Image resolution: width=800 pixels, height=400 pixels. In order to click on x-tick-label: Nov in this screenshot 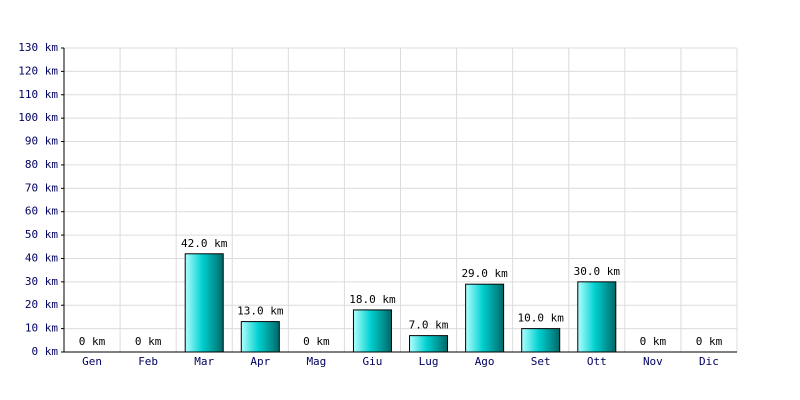, I will do `click(653, 361)`.